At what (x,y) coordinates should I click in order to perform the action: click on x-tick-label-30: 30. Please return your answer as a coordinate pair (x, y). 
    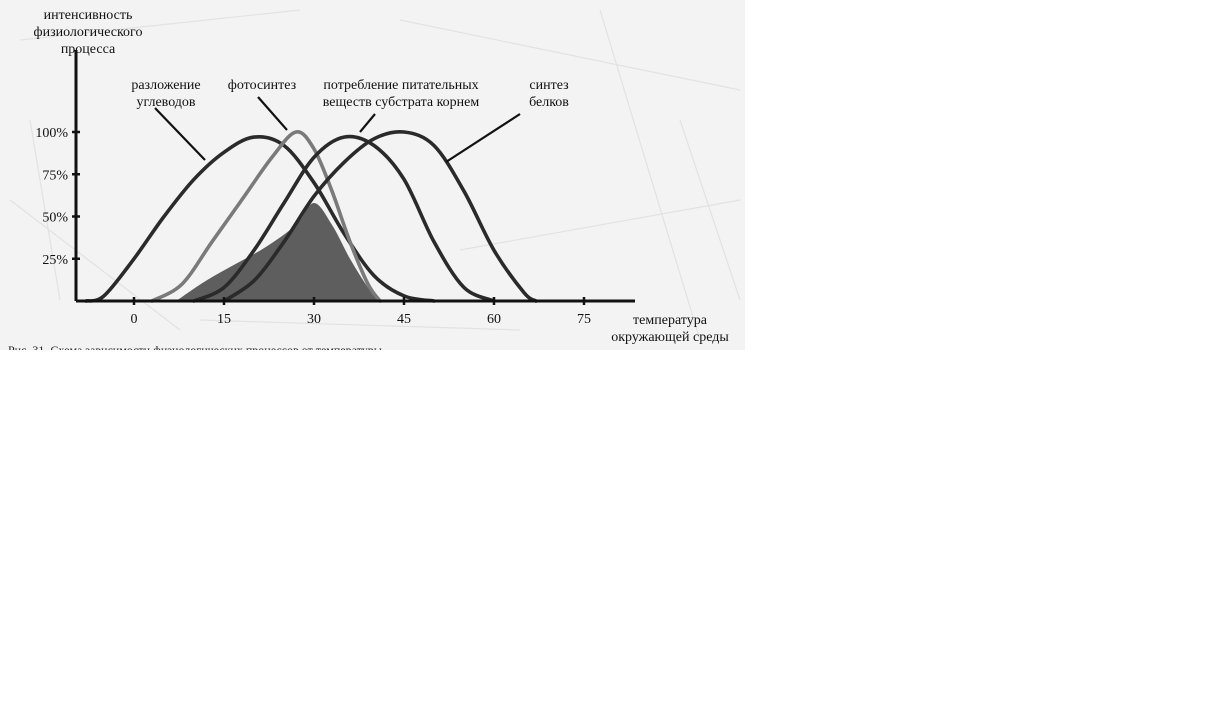
    Looking at the image, I should click on (314, 319).